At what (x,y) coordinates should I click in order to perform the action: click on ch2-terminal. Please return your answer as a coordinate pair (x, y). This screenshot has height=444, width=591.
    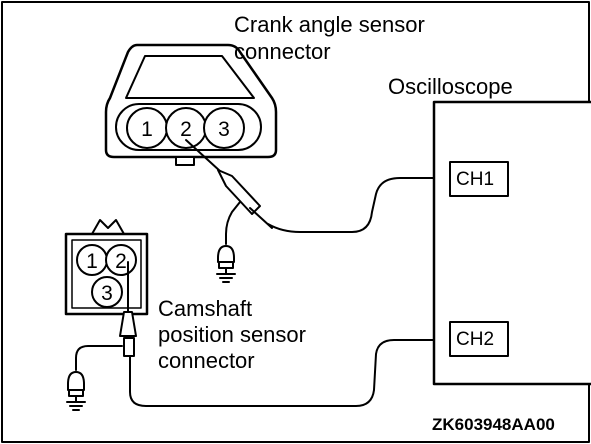
    Looking at the image, I should click on (479, 339).